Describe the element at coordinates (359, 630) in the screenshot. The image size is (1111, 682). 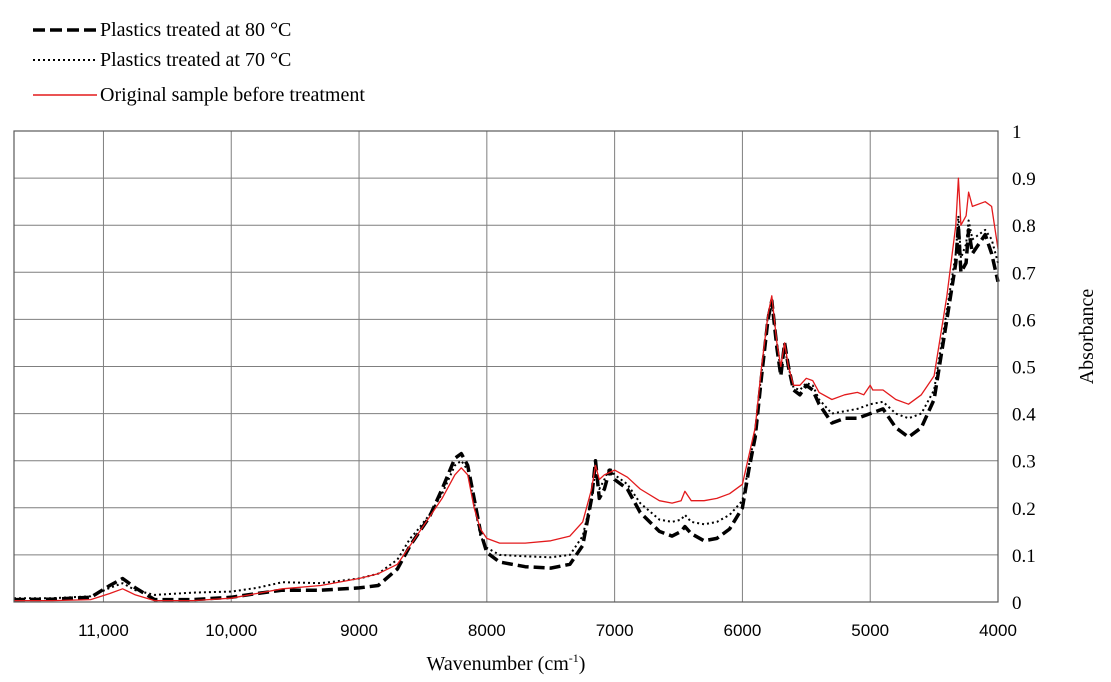
I see `x-tick-label: 9000` at that location.